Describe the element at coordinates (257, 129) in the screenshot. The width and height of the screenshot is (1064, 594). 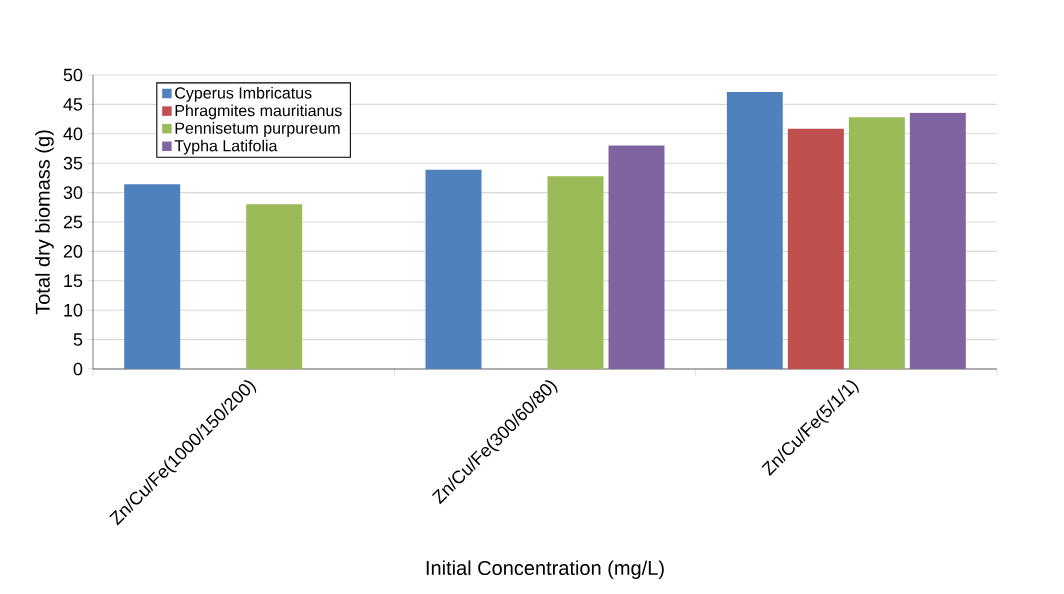
I see `legend-label: Pennisetum purpureum` at that location.